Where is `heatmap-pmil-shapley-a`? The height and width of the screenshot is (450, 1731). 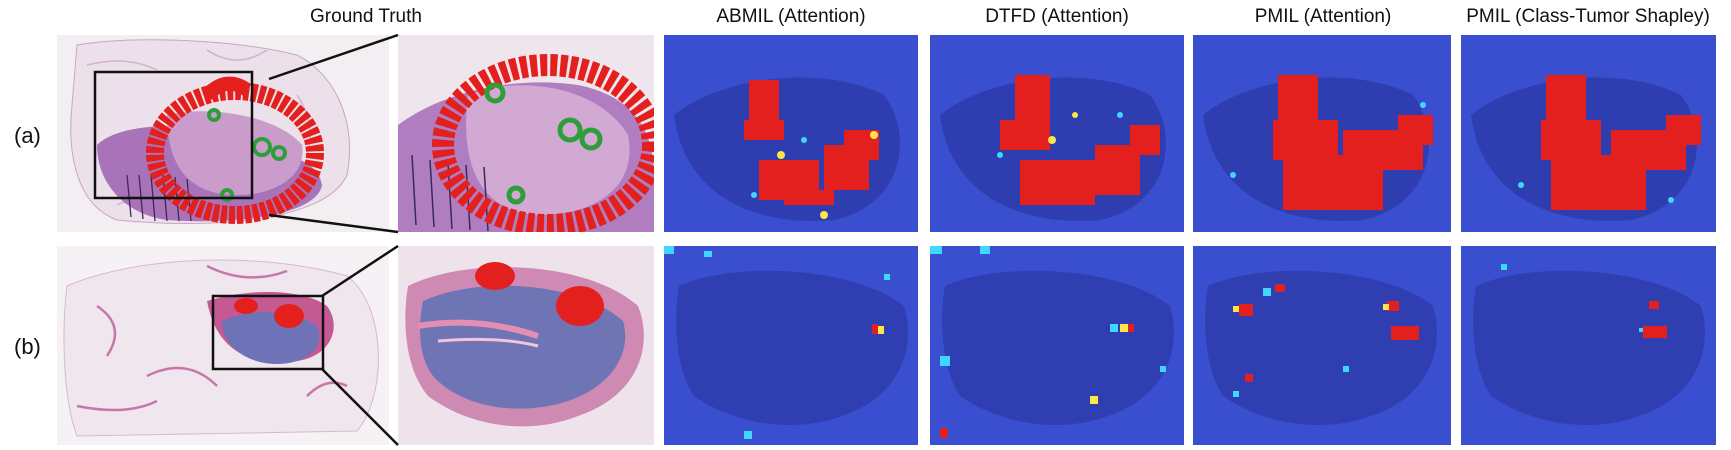
heatmap-pmil-shapley-a is located at coordinates (1588, 133).